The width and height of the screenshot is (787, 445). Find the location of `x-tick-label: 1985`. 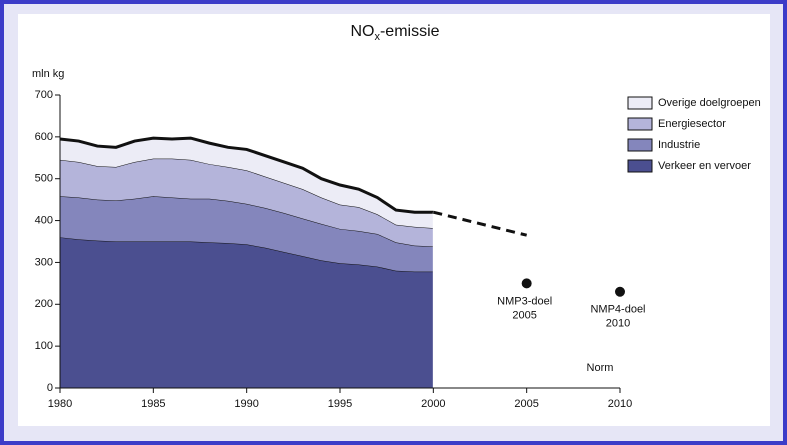

x-tick-label: 1985 is located at coordinates (153, 404).